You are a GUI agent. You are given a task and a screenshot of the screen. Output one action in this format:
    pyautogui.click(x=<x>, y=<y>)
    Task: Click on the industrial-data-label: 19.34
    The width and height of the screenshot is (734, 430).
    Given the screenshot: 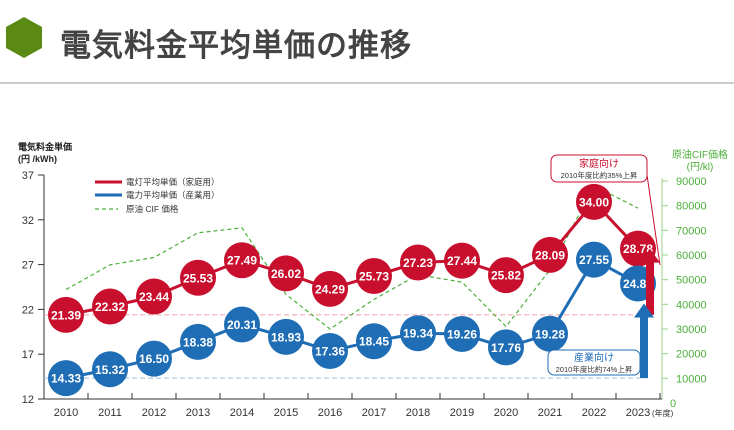 What is the action you would take?
    pyautogui.click(x=418, y=334)
    